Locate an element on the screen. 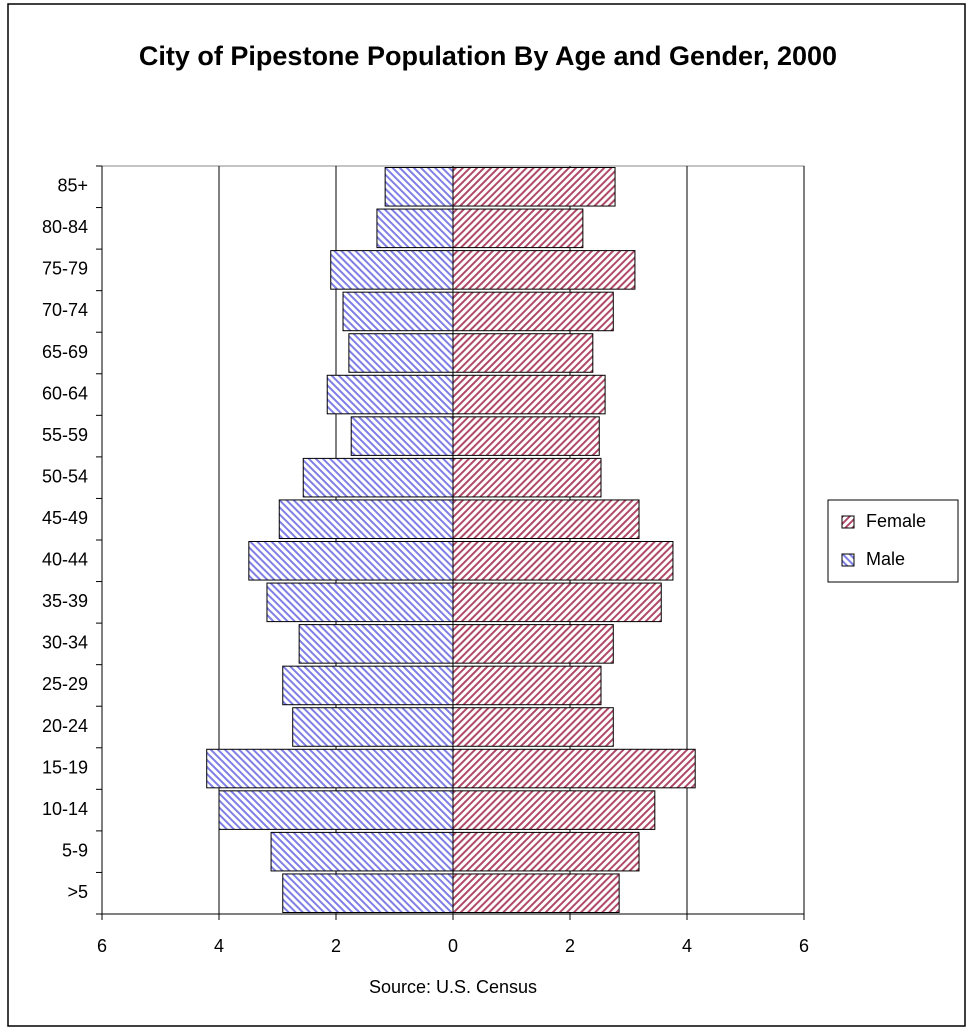 The image size is (969, 1034). y-tick-label: 60-64 is located at coordinates (65, 393).